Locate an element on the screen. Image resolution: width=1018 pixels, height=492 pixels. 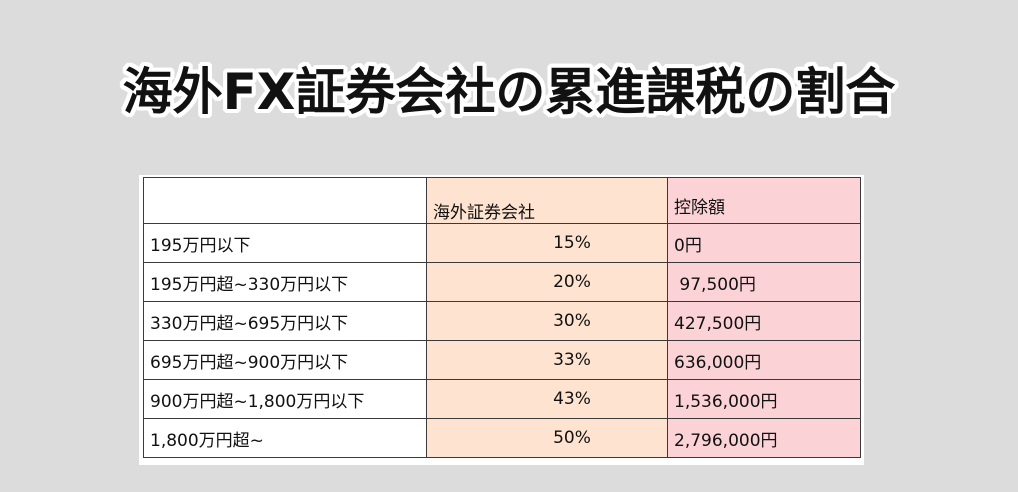
rate-cell: 30% is located at coordinates (547, 321).